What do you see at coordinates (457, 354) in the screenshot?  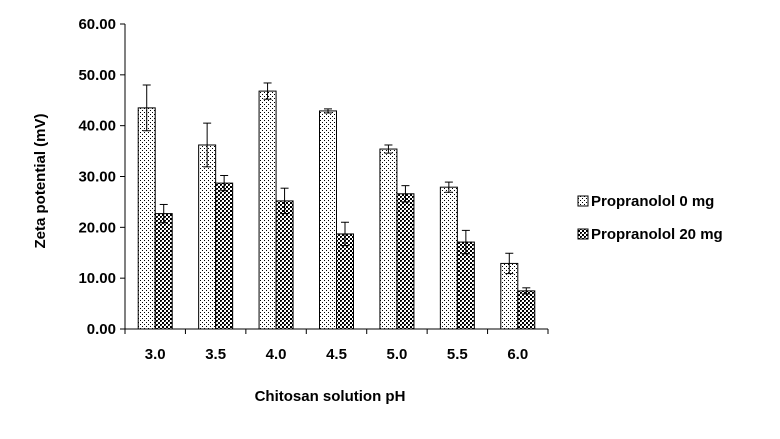 I see `x-tick-label: 5.5` at bounding box center [457, 354].